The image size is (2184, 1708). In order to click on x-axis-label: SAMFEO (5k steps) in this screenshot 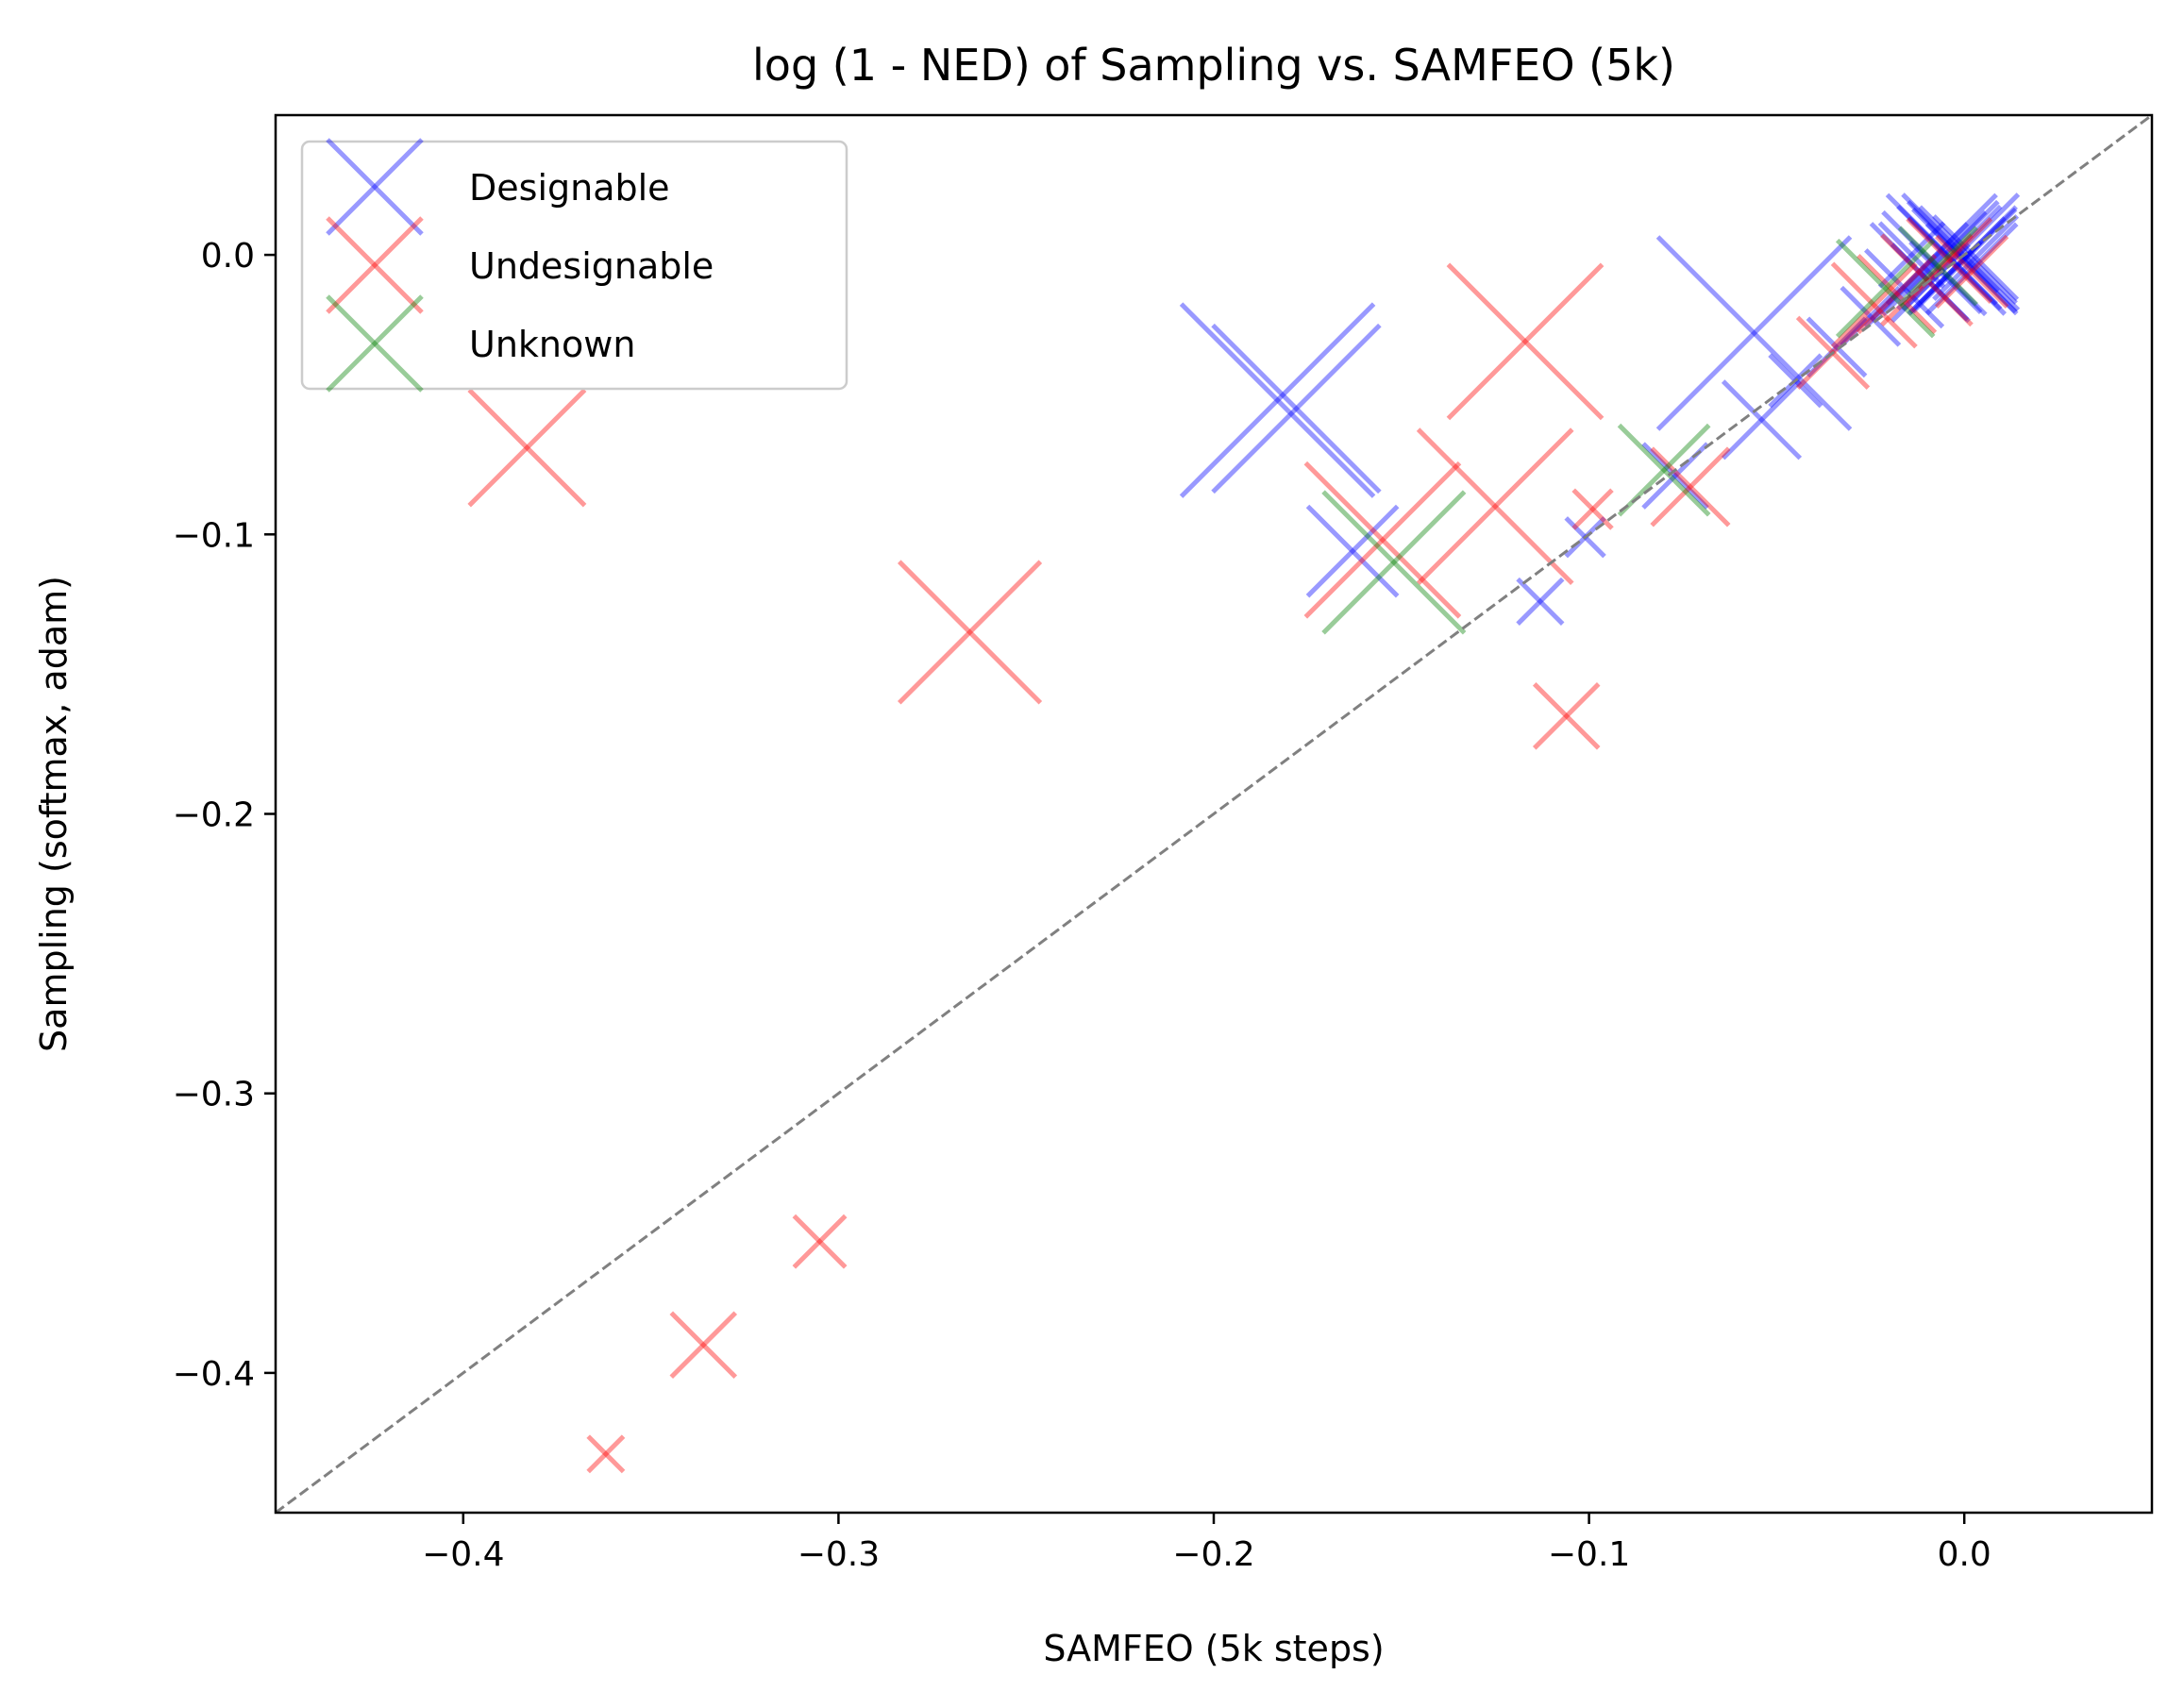, I will do `click(1213, 1648)`.